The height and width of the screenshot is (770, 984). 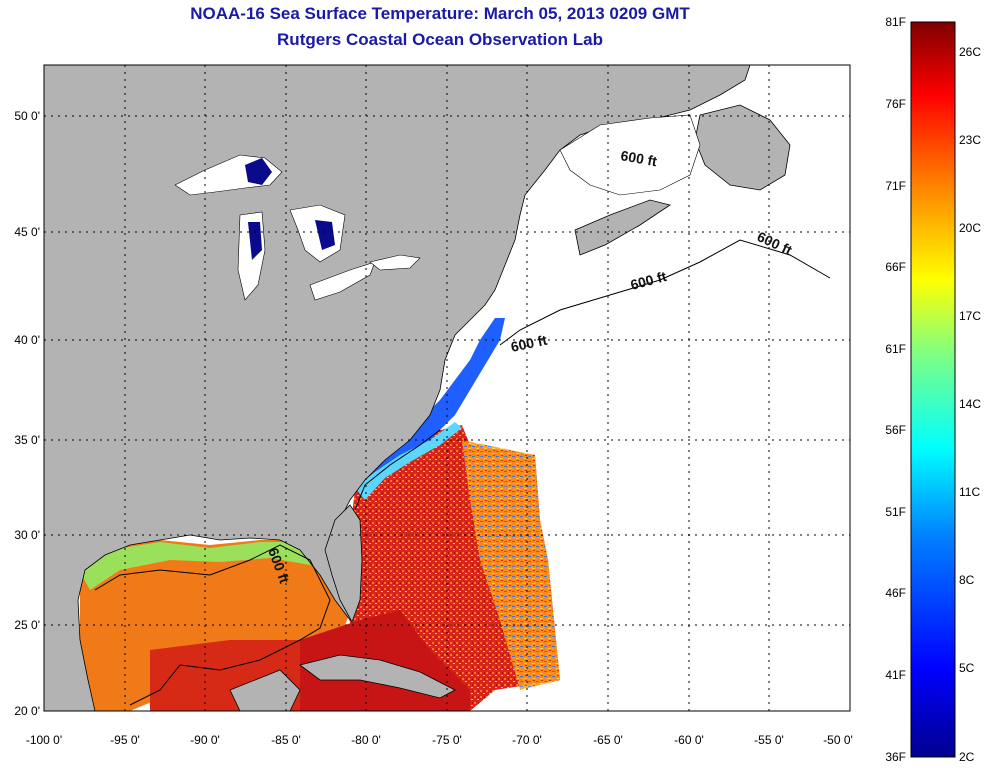 I want to click on lon-tick-label: -100 0', so click(x=44, y=740).